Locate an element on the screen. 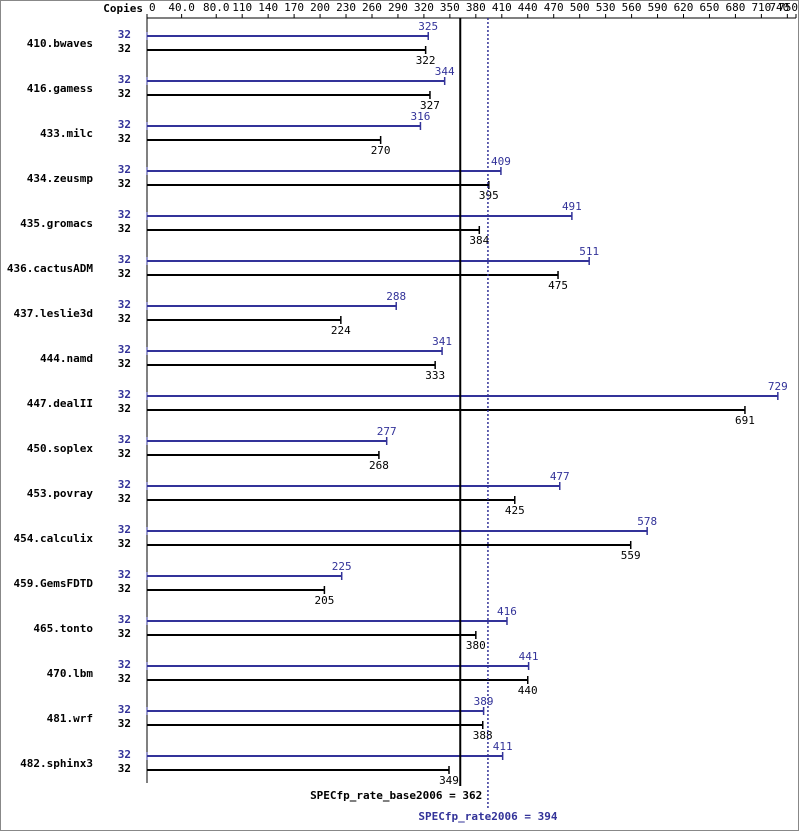  value-label: 322 is located at coordinates (426, 60).